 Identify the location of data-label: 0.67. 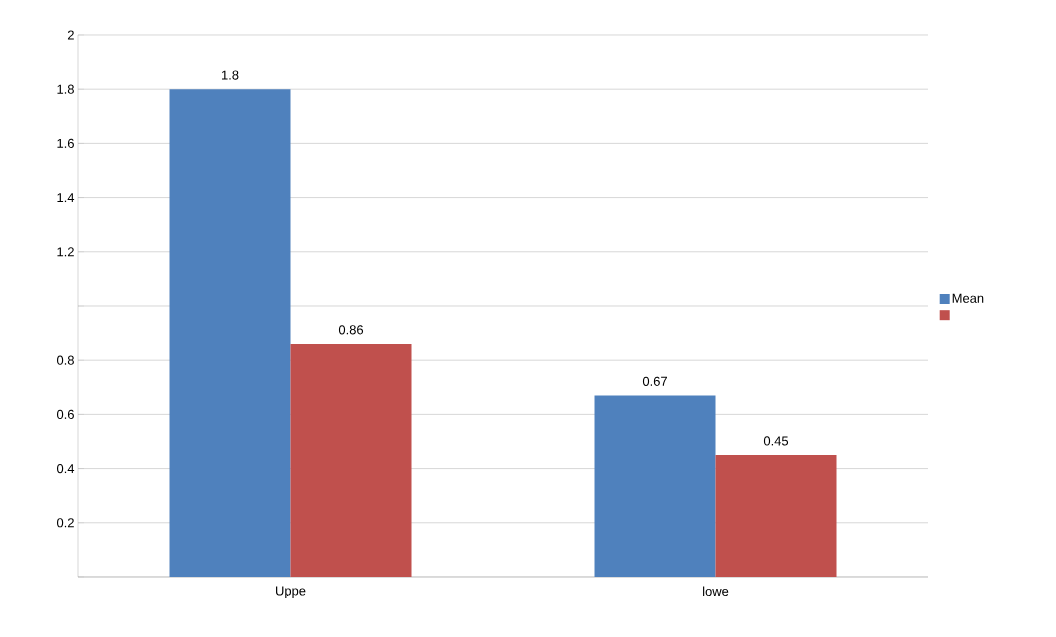
(654, 381).